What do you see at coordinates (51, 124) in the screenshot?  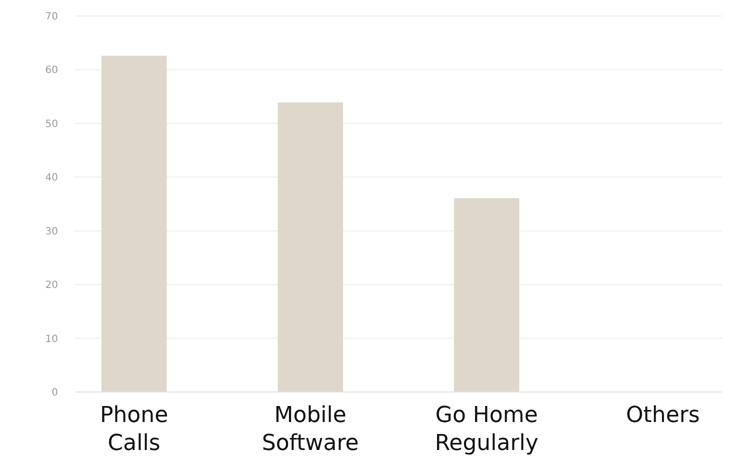 I see `y-tick-label: 50` at bounding box center [51, 124].